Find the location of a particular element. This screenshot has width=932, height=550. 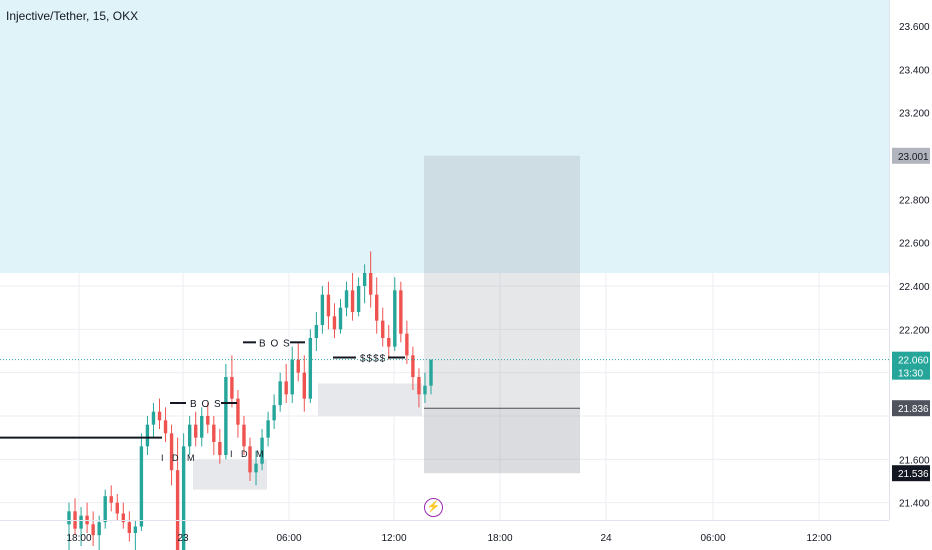

last-price-label-bg is located at coordinates (911, 365).